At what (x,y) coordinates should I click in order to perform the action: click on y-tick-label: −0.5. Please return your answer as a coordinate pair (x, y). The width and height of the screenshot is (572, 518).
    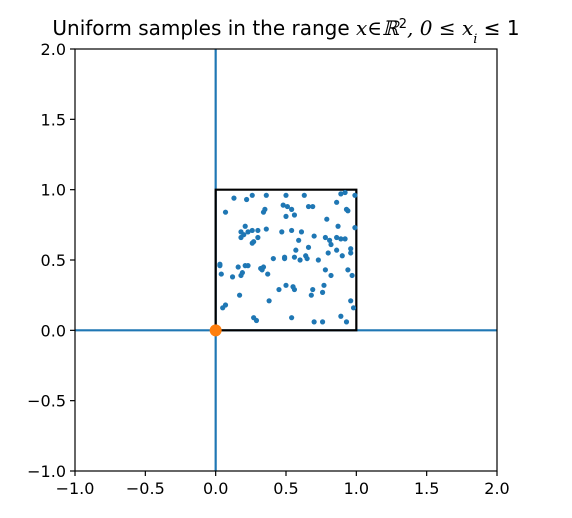
    Looking at the image, I should click on (46, 401).